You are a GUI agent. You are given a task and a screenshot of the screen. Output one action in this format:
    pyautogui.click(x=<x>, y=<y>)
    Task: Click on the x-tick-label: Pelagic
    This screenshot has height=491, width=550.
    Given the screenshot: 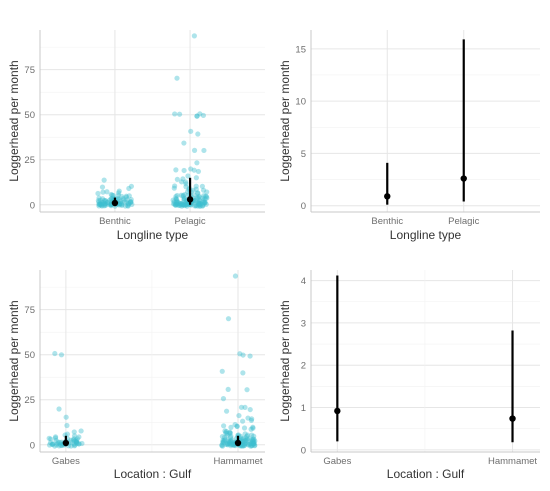 What is the action you would take?
    pyautogui.click(x=189, y=221)
    